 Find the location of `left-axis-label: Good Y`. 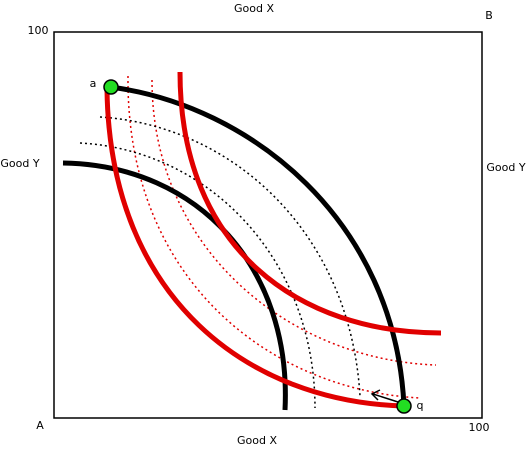

left-axis-label: Good Y is located at coordinates (19, 163).